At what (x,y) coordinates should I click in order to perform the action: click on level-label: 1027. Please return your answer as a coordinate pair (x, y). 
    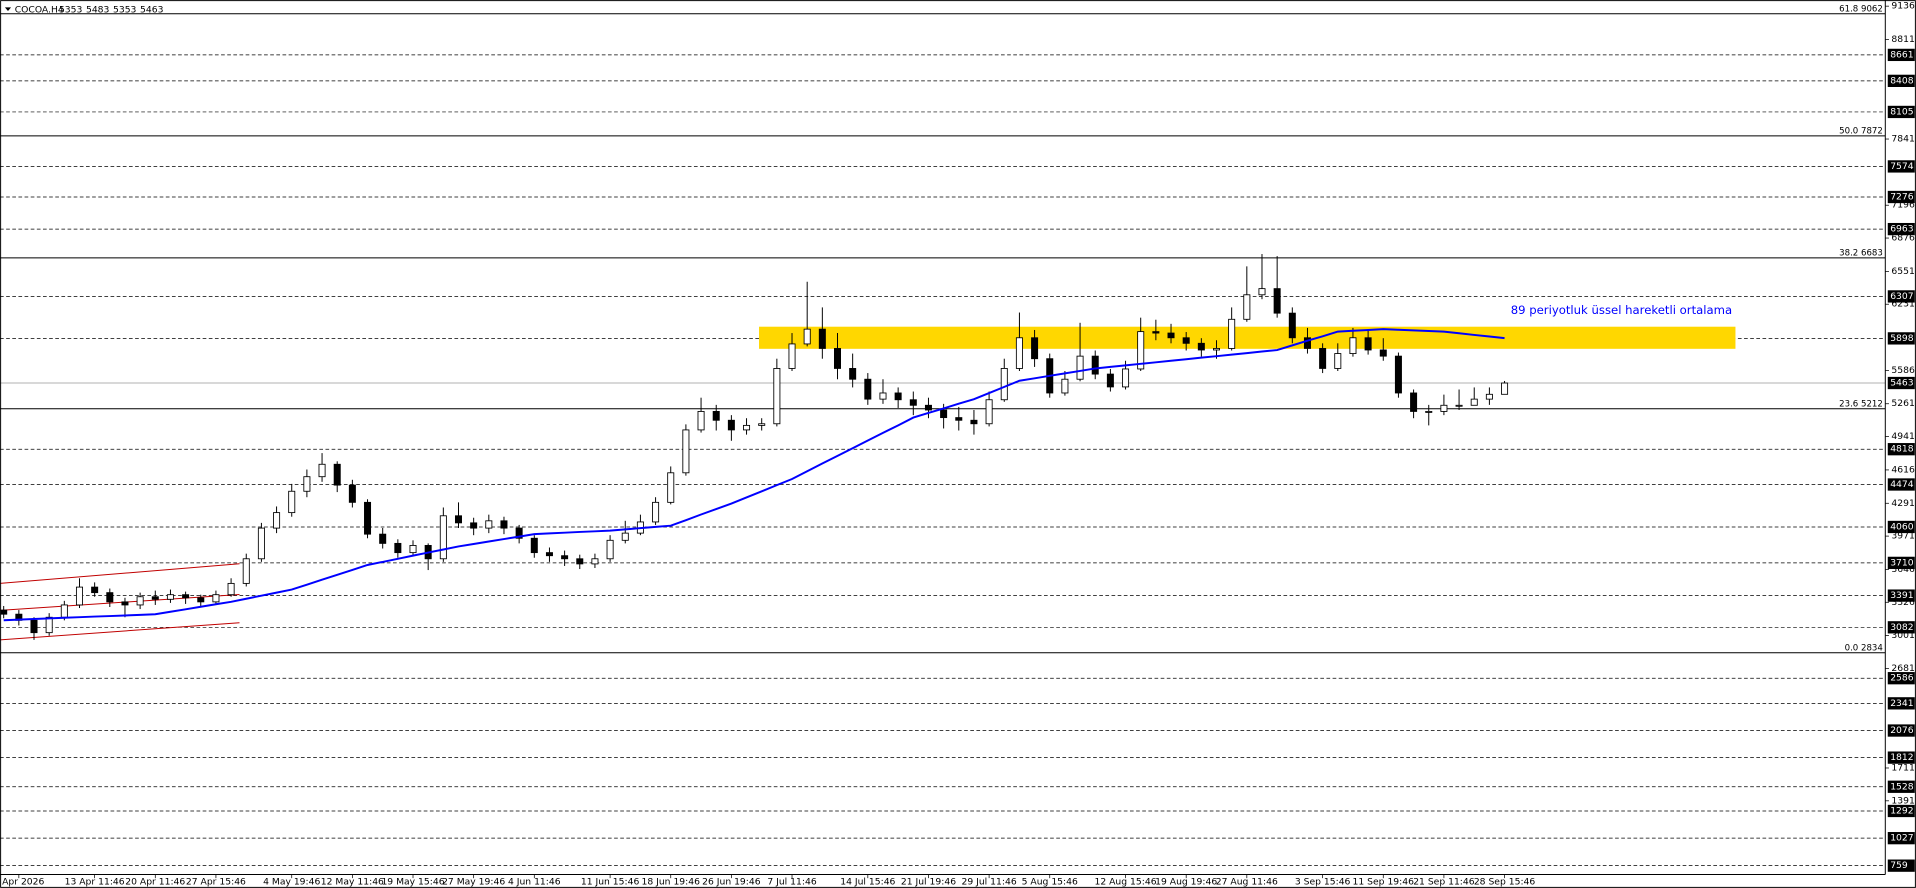
    Looking at the image, I should click on (1902, 838).